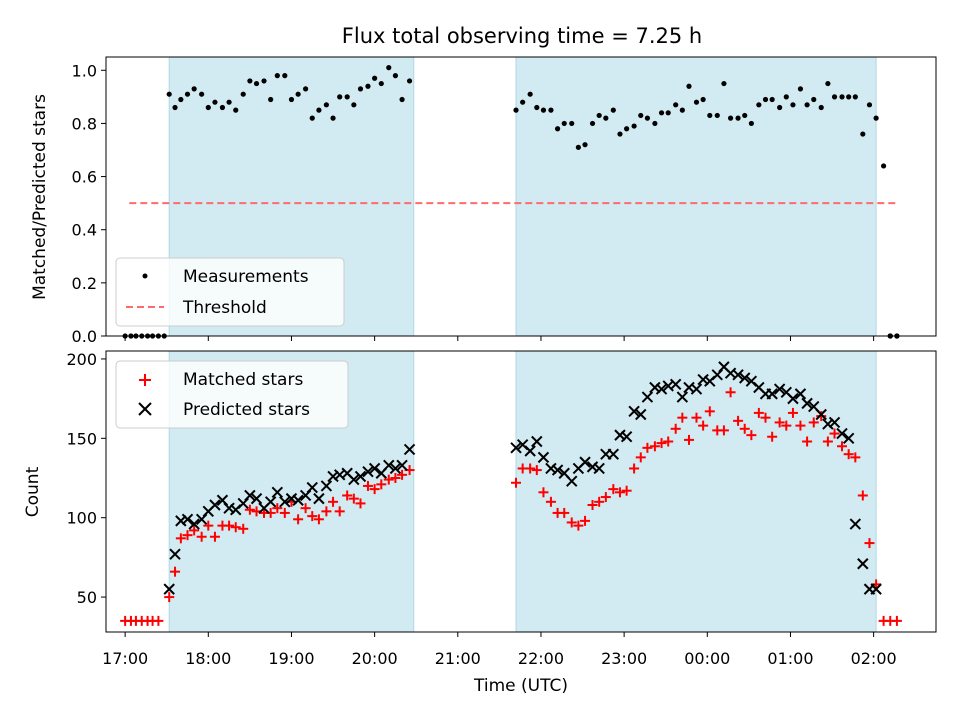 This screenshot has width=960, height=720. Describe the element at coordinates (84, 336) in the screenshot. I see `top-ytick-label: 0.0` at that location.